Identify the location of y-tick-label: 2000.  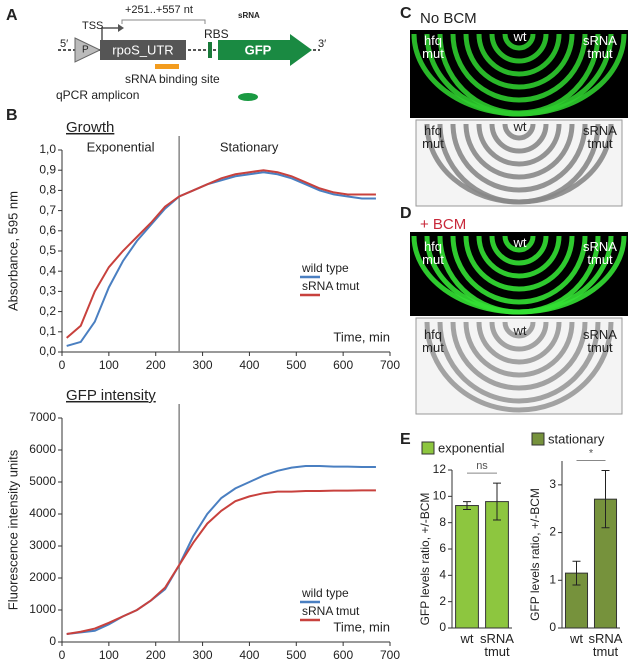
(42, 577).